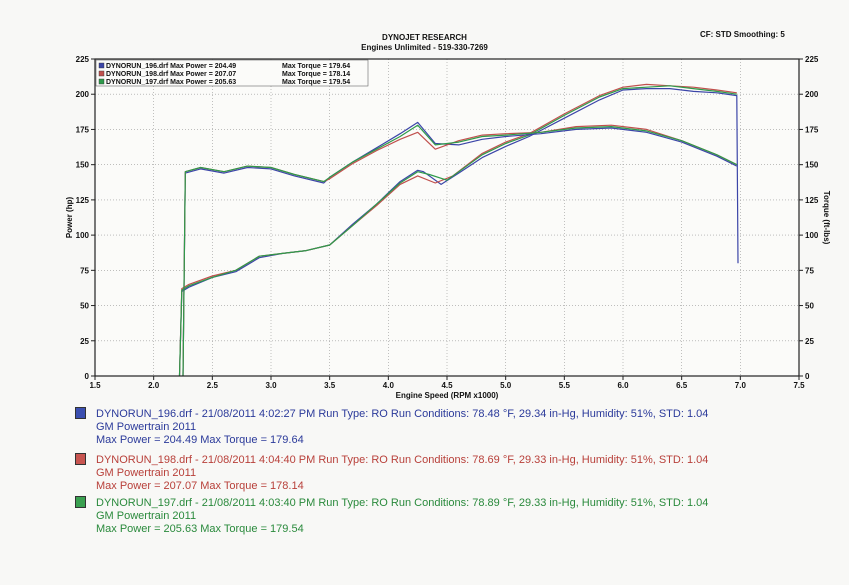 This screenshot has height=585, width=849. What do you see at coordinates (154, 385) in the screenshot?
I see `x-tick-label: 2.0` at bounding box center [154, 385].